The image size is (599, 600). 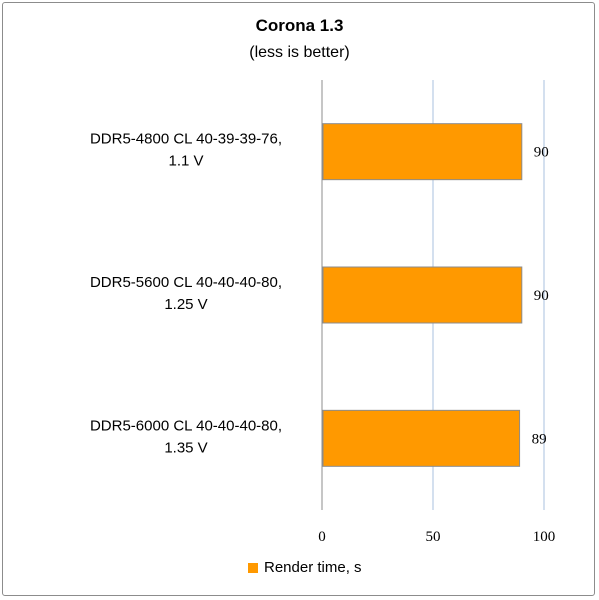 I want to click on x-tick-label: 100, so click(x=544, y=537).